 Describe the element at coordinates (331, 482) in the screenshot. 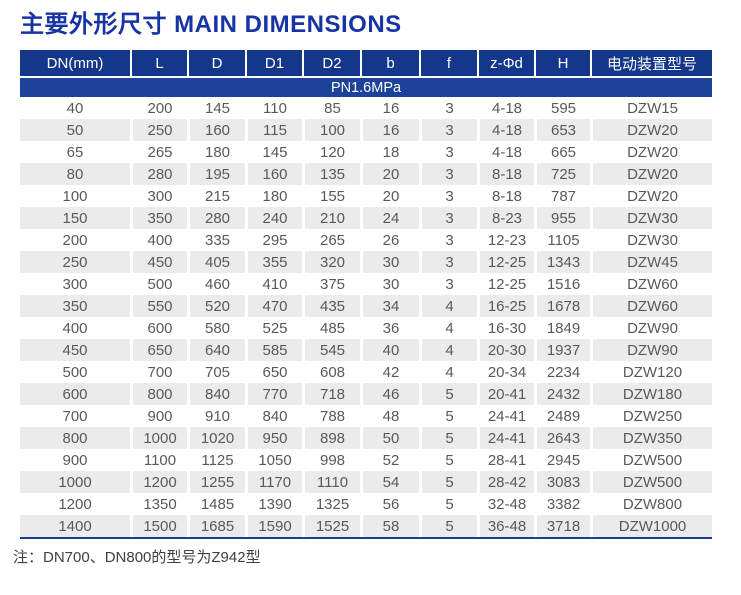

I see `table-cell: 1110` at that location.